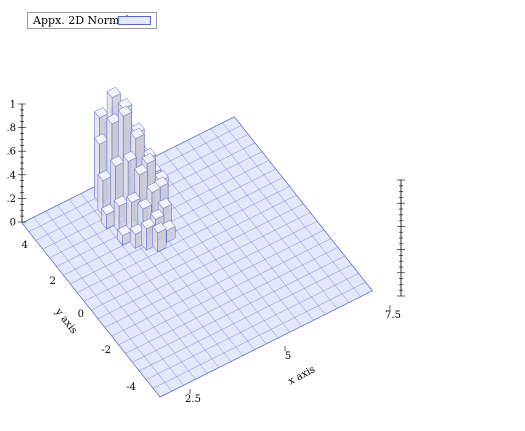 Image resolution: width=525 pixels, height=431 pixels. I want to click on x-tick-label: 7.5, so click(393, 315).